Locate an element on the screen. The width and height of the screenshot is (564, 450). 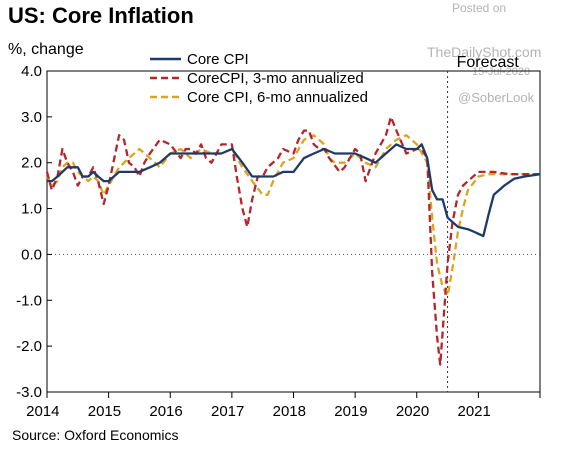
y-tick-label: 0.0 is located at coordinates (31, 254).